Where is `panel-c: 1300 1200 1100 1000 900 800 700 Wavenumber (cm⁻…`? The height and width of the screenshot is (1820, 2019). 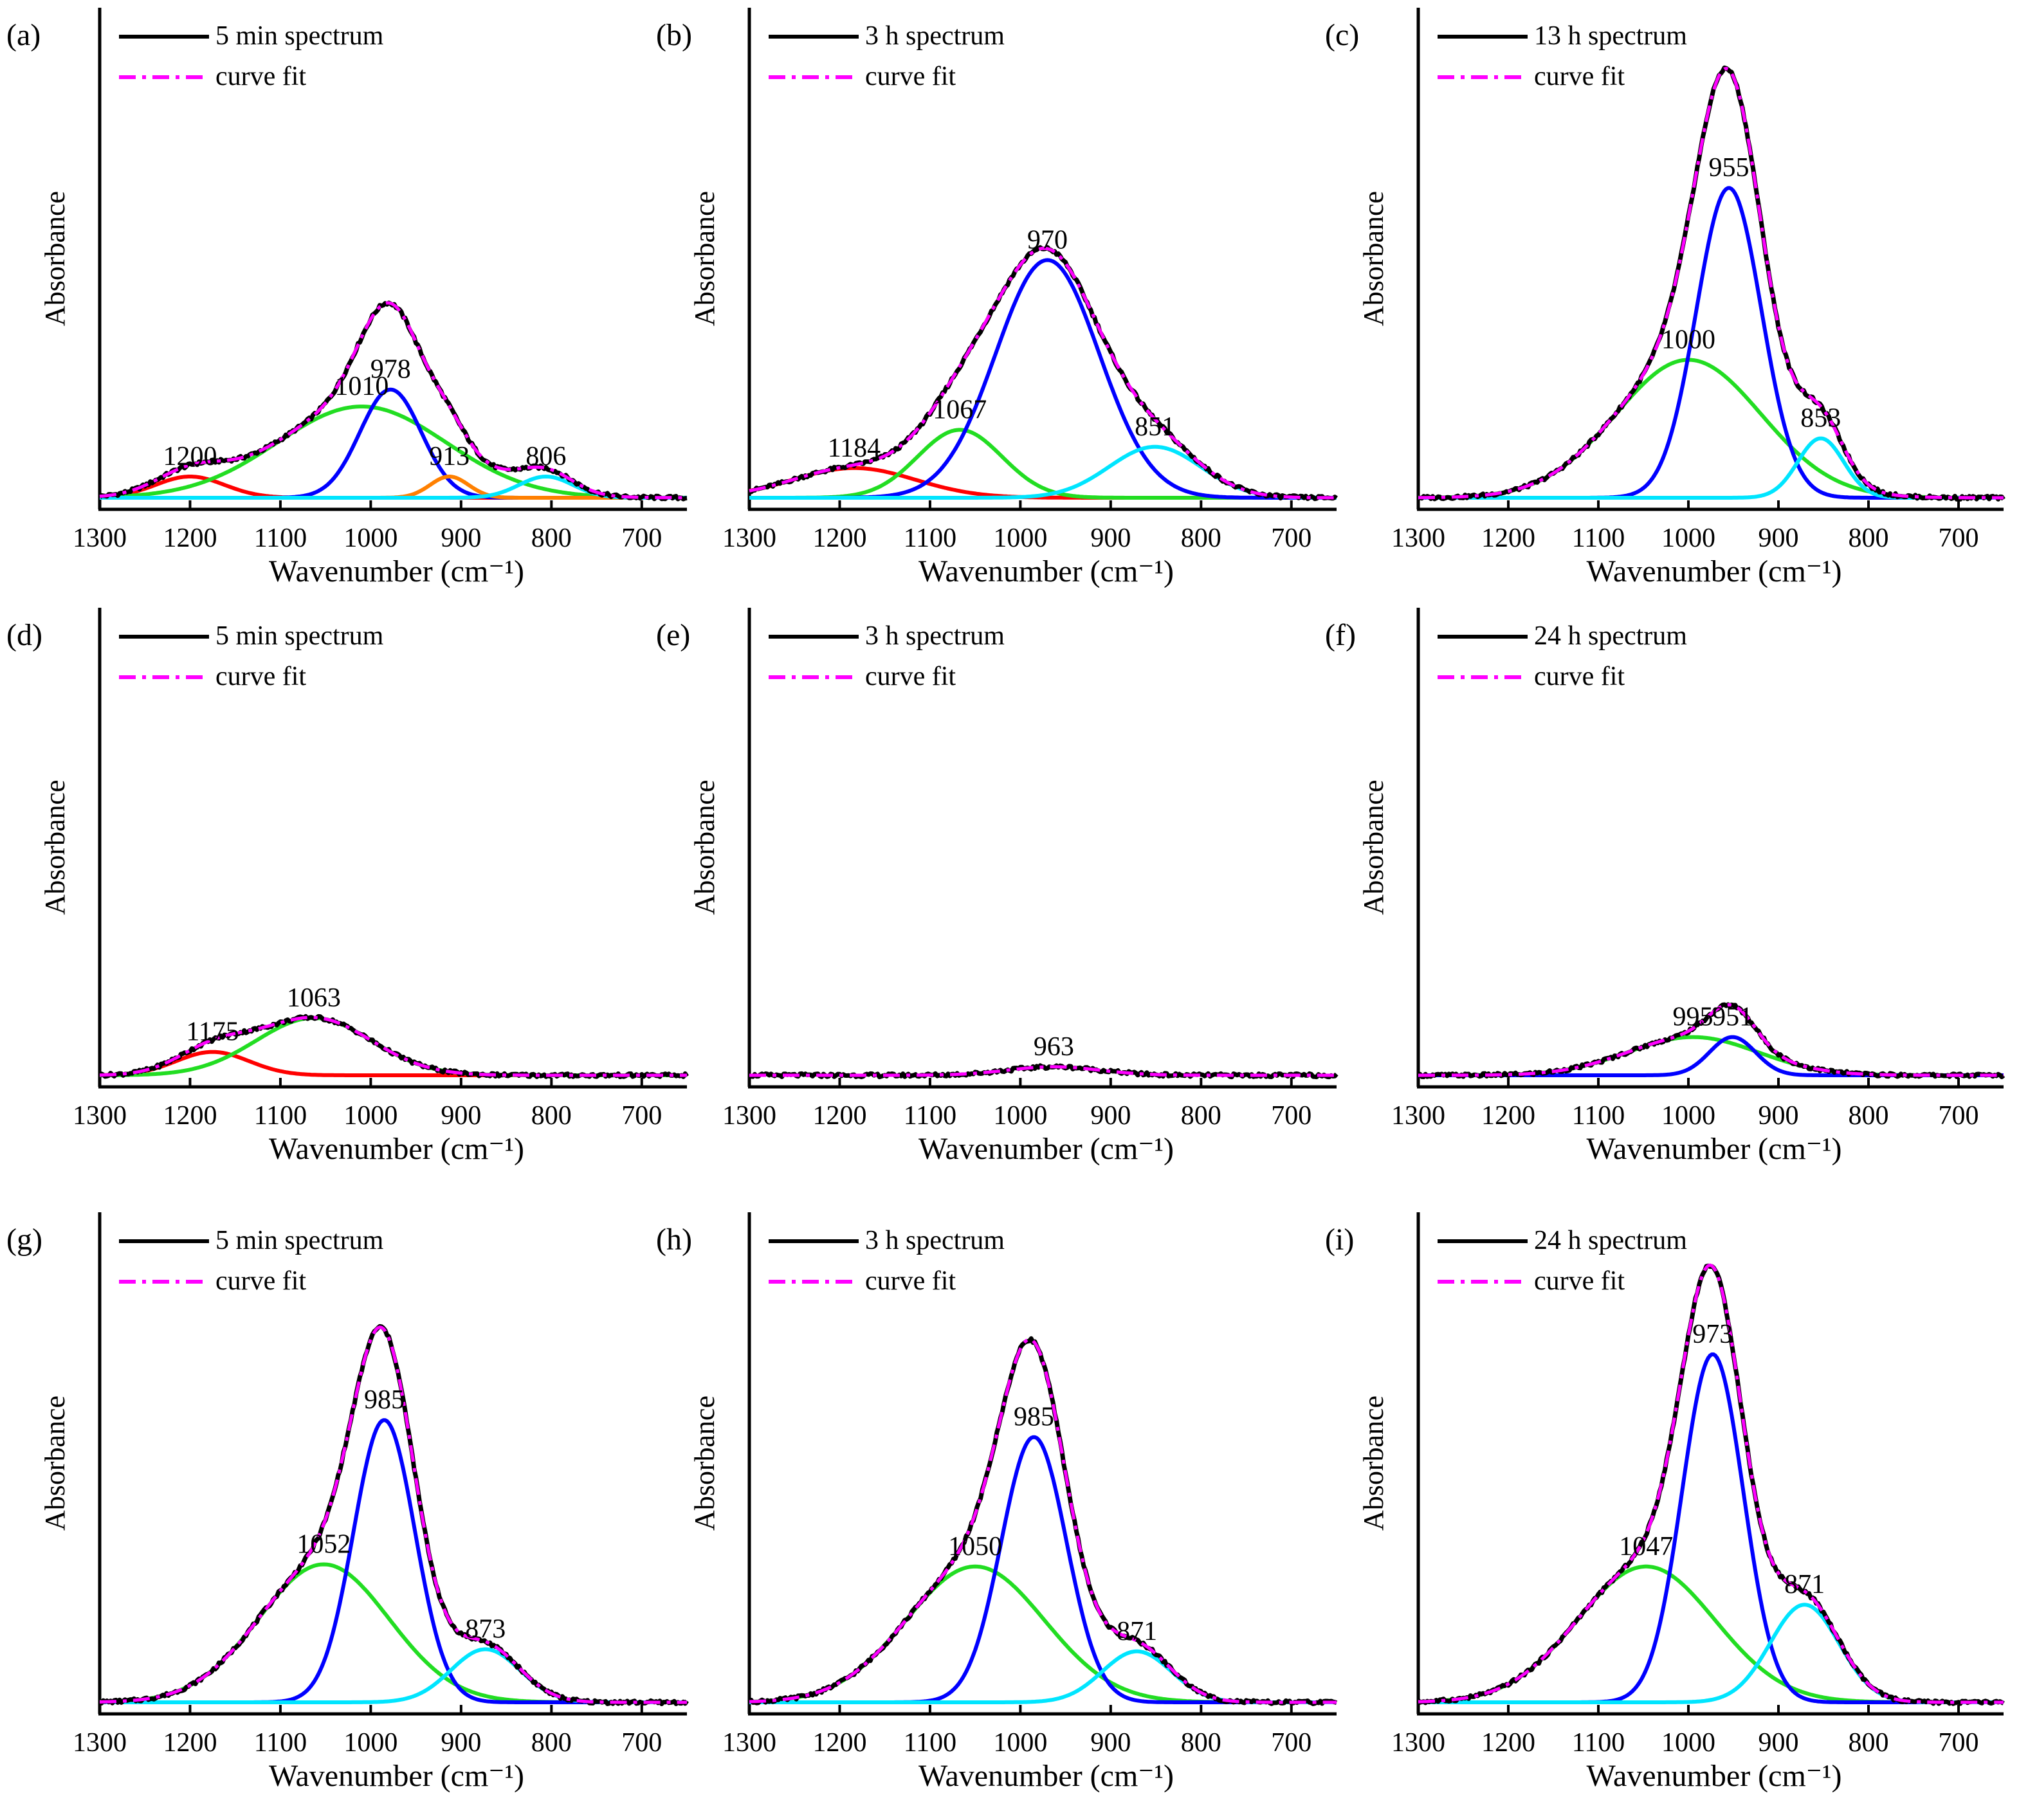
panel-c: 1300 1200 1100 1000 900 800 700 Wavenumber (cm⁻… is located at coordinates (1665, 298).